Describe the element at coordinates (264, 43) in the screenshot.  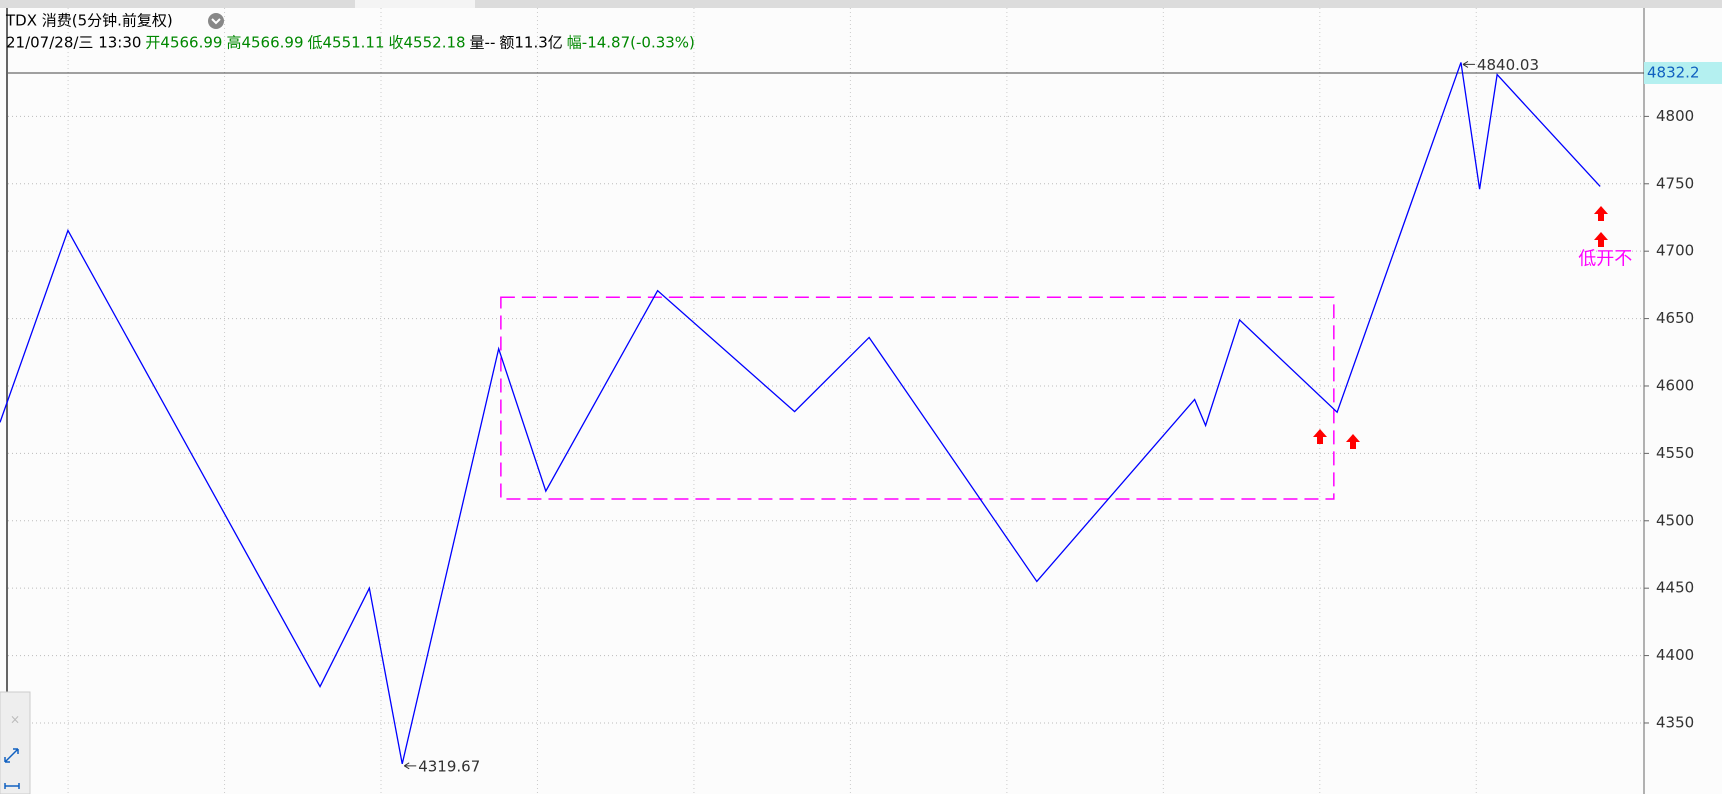
I see `info-field: 高4566.99` at that location.